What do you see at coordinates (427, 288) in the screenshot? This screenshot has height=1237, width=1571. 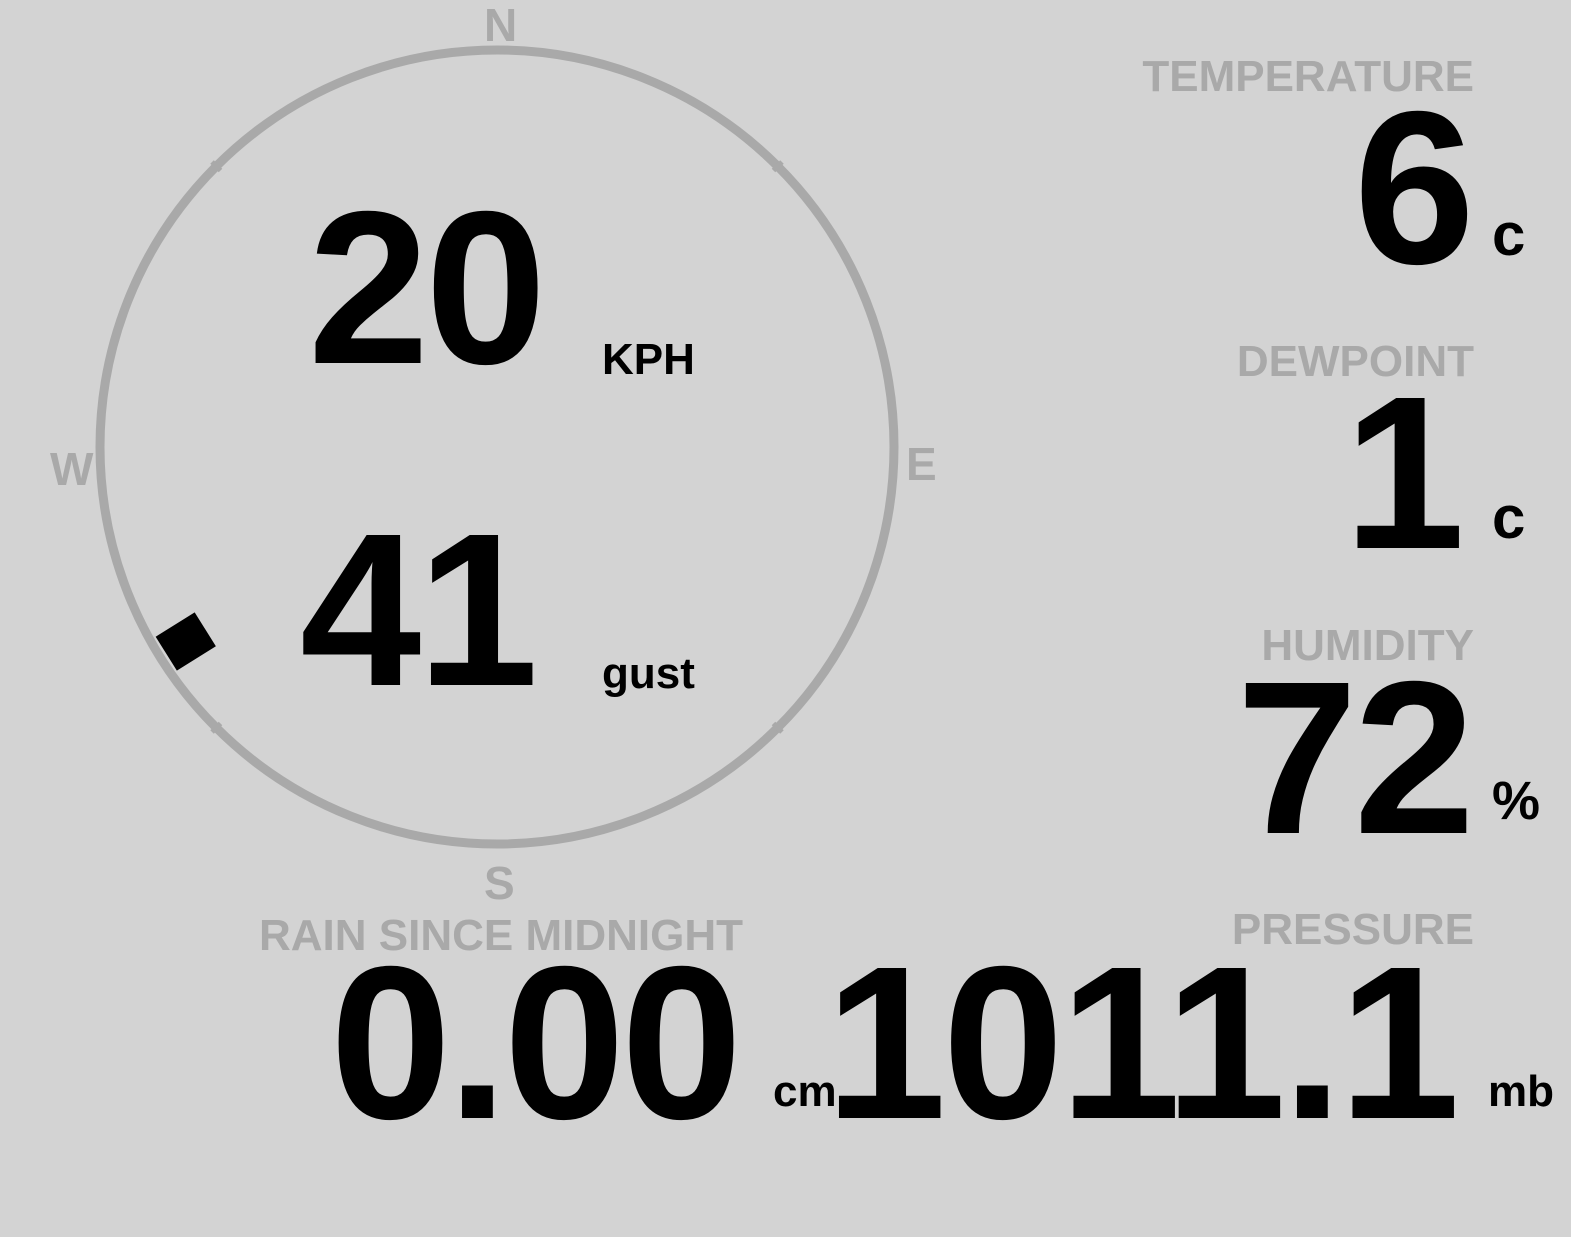 I see `wind-speed-value: 20` at bounding box center [427, 288].